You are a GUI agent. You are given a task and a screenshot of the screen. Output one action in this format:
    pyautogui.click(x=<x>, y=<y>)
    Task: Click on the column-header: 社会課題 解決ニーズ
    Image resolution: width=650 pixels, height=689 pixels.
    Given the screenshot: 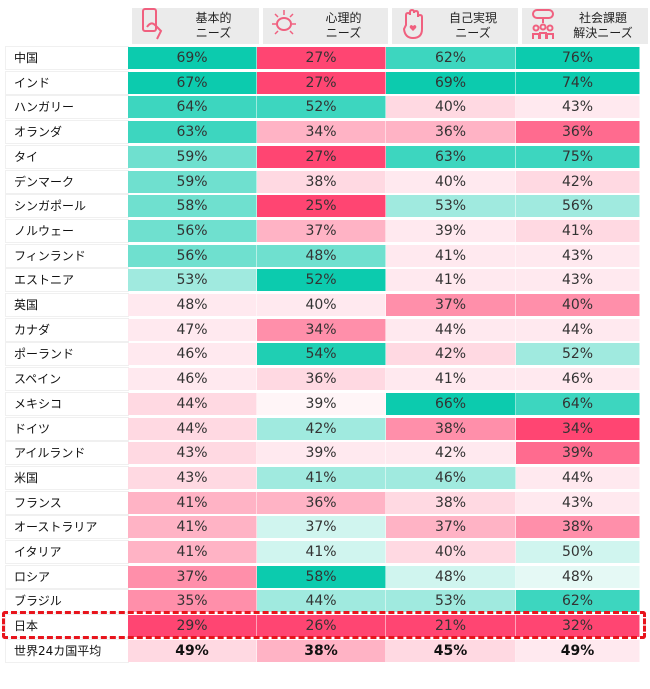 What is the action you would take?
    pyautogui.click(x=585, y=26)
    